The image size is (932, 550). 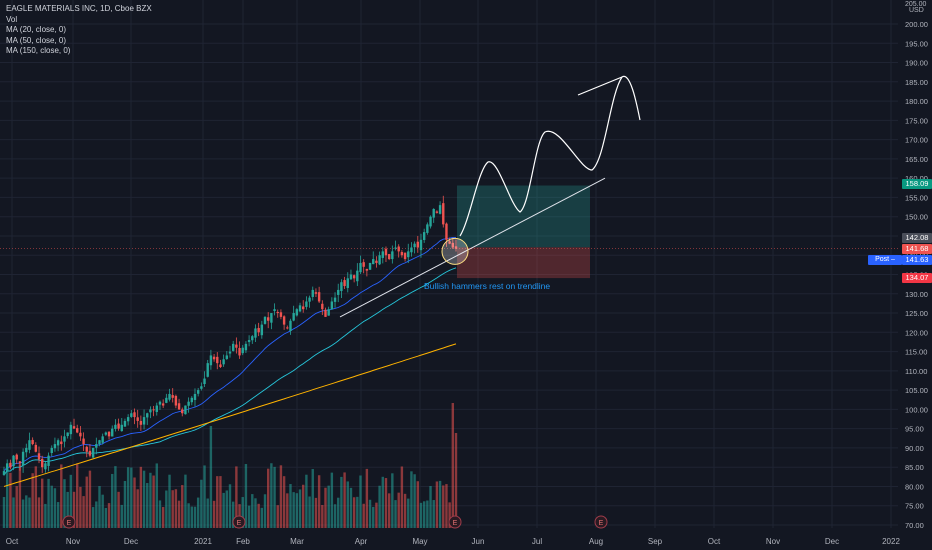 I want to click on legend-ma20: MA (20, close, 0), so click(x=36, y=29).